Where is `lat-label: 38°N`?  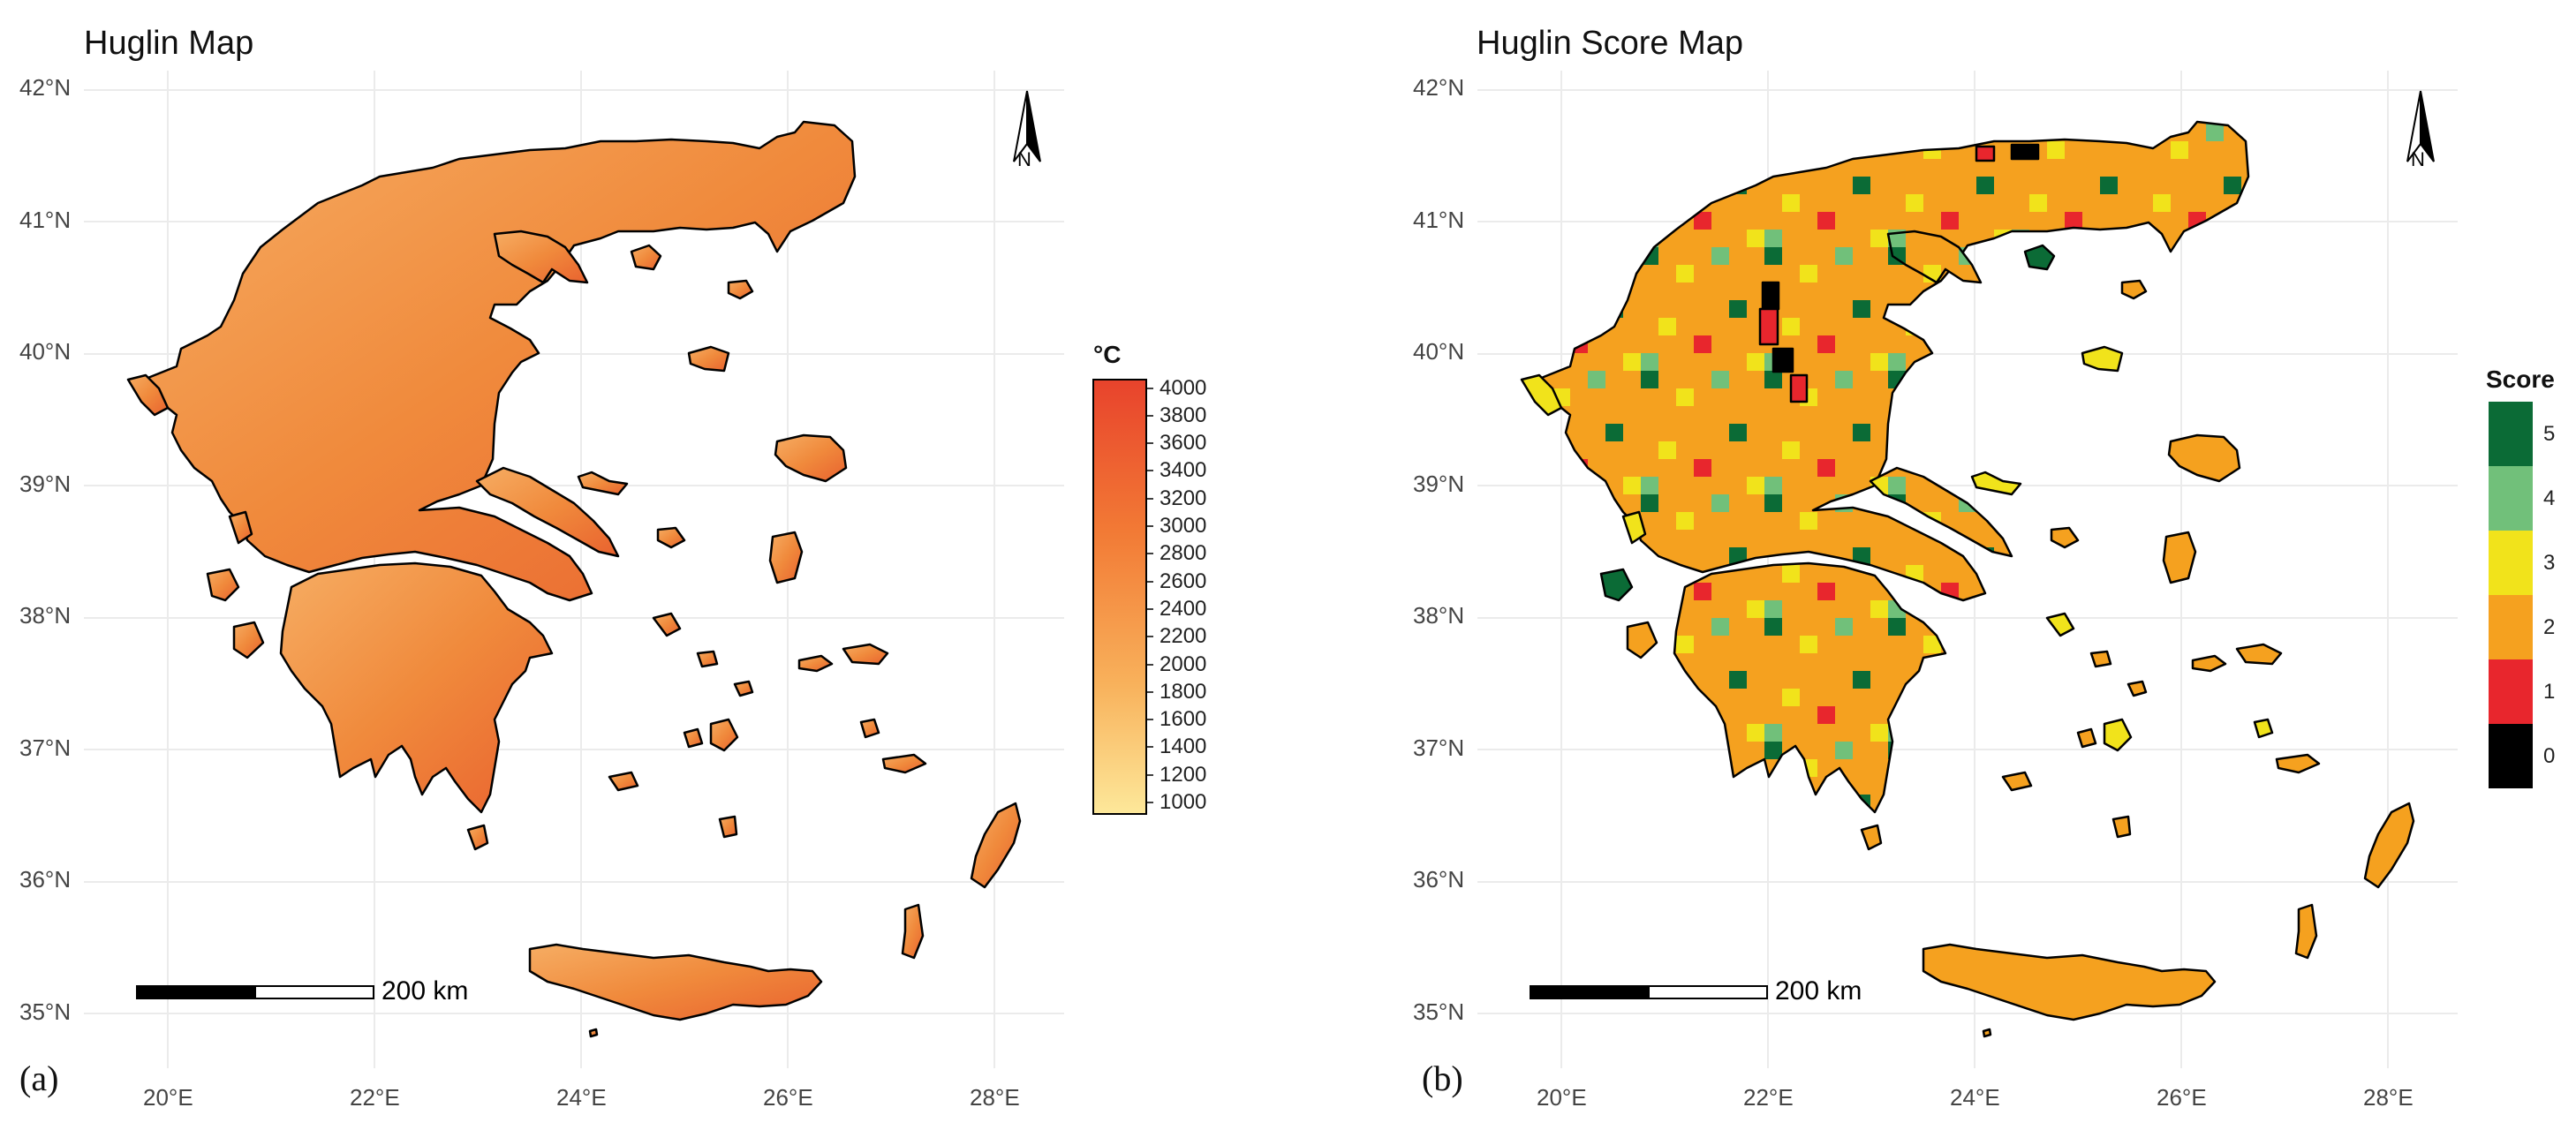
lat-label: 38°N is located at coordinates (1439, 615).